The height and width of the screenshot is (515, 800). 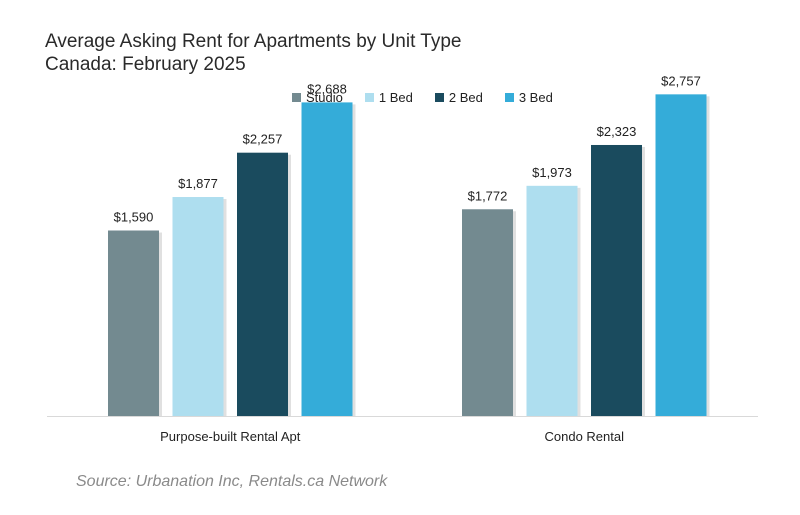 I want to click on legend-label-1-bed: 1 Bed, so click(x=395, y=97).